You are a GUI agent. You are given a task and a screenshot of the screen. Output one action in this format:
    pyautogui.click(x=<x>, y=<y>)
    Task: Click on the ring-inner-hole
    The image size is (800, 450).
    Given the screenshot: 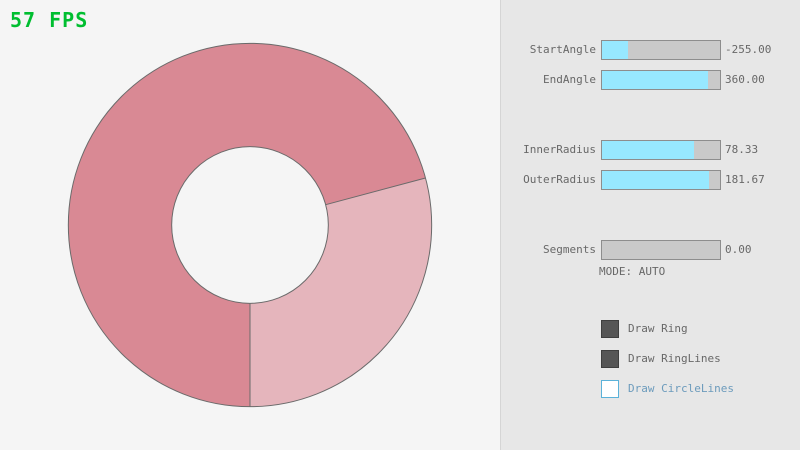 What is the action you would take?
    pyautogui.click(x=250, y=225)
    